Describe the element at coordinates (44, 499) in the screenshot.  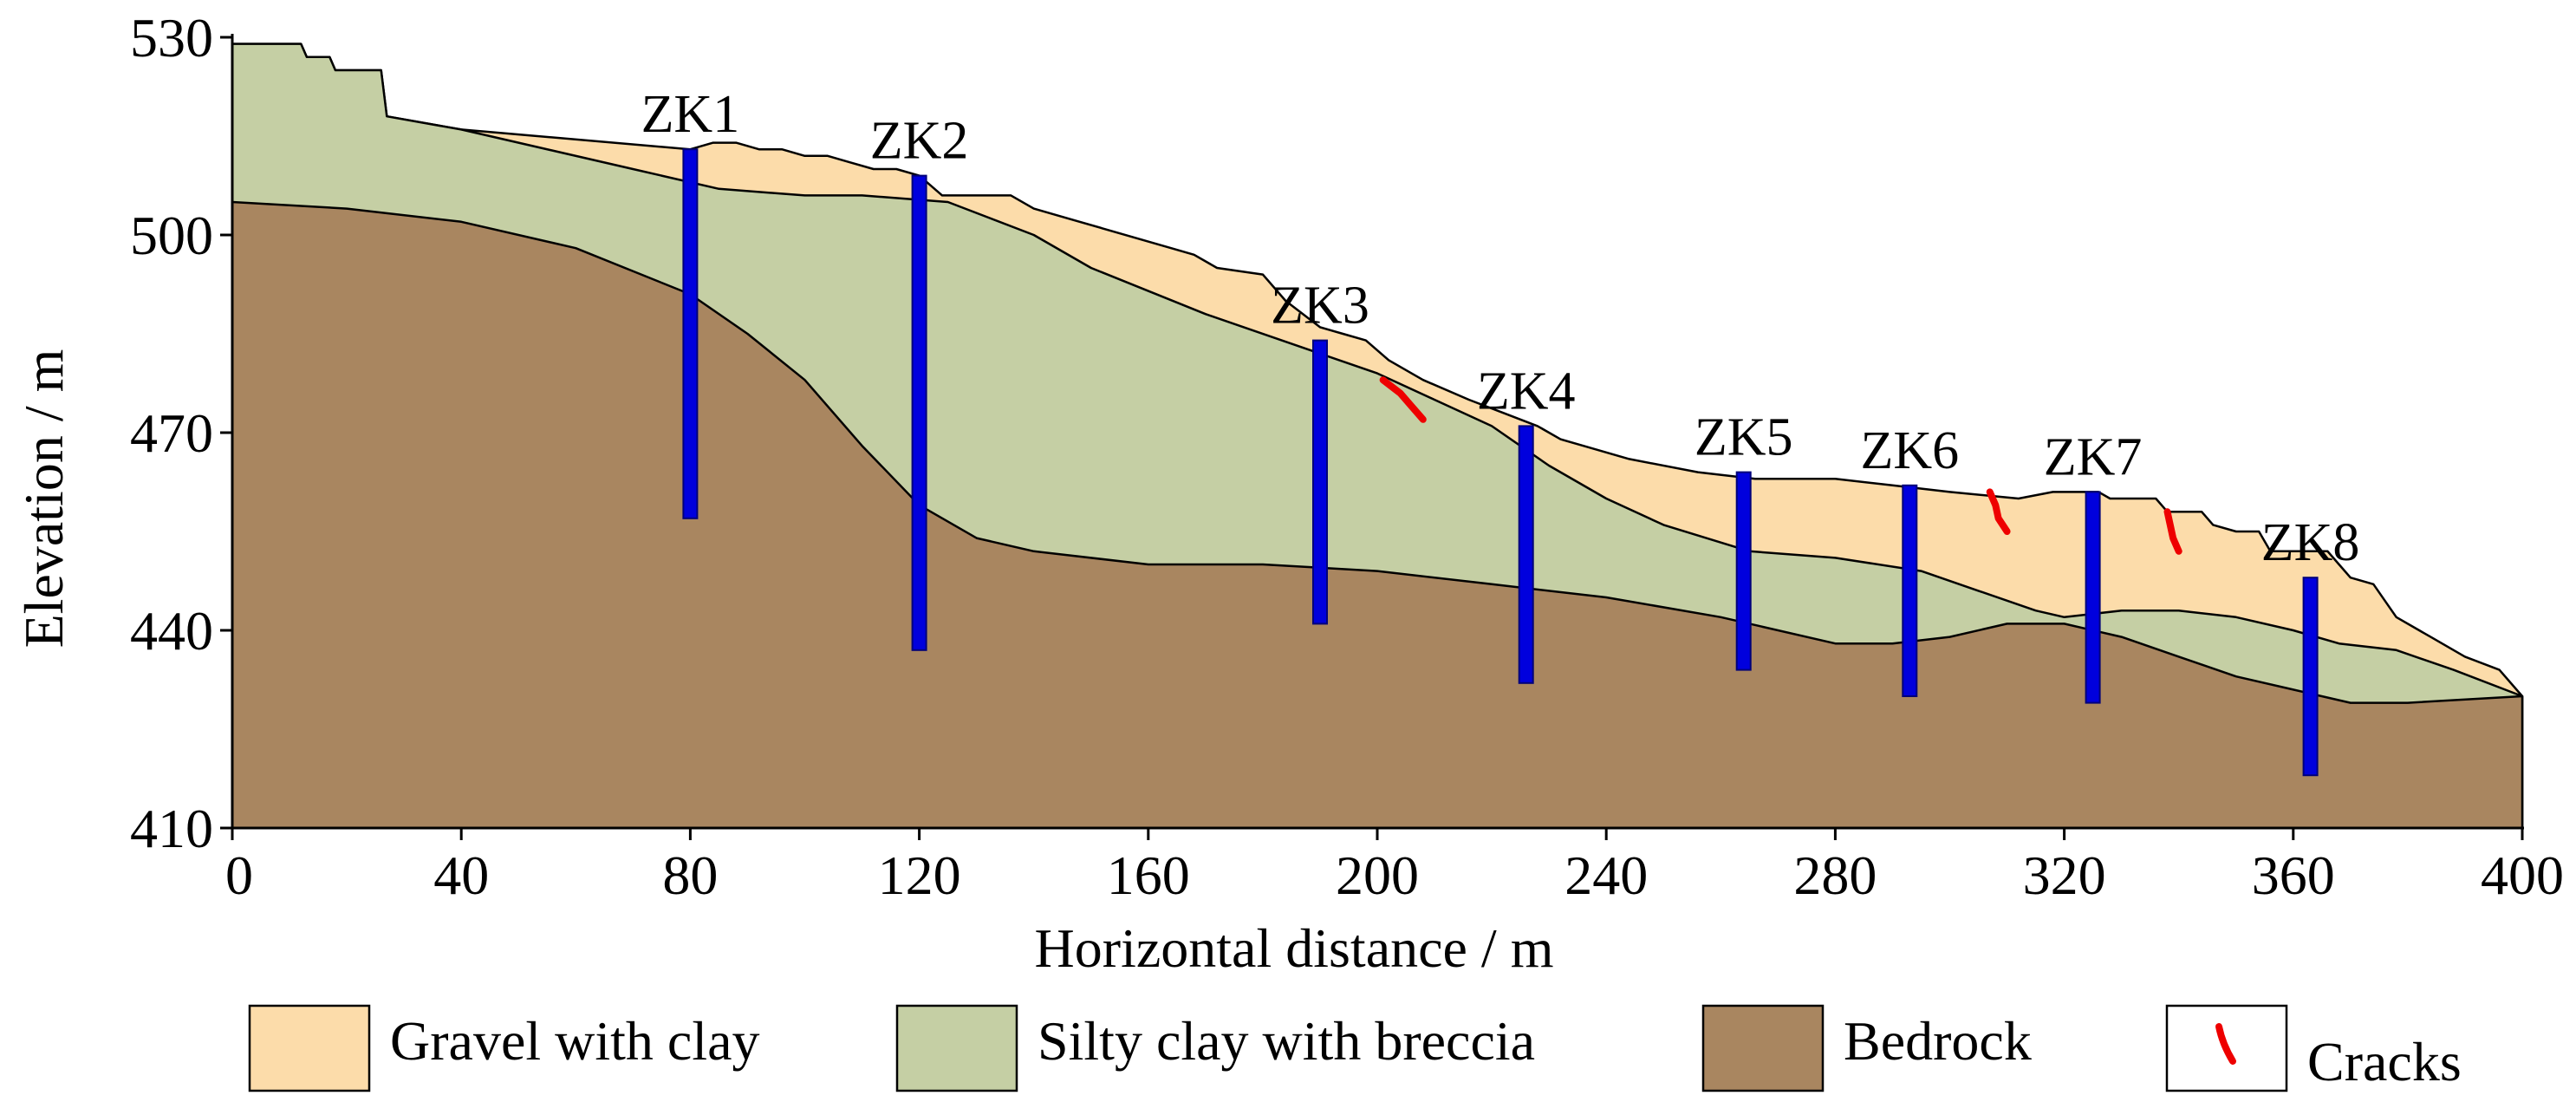
I see `y-axis-title: Elevation / m` at that location.